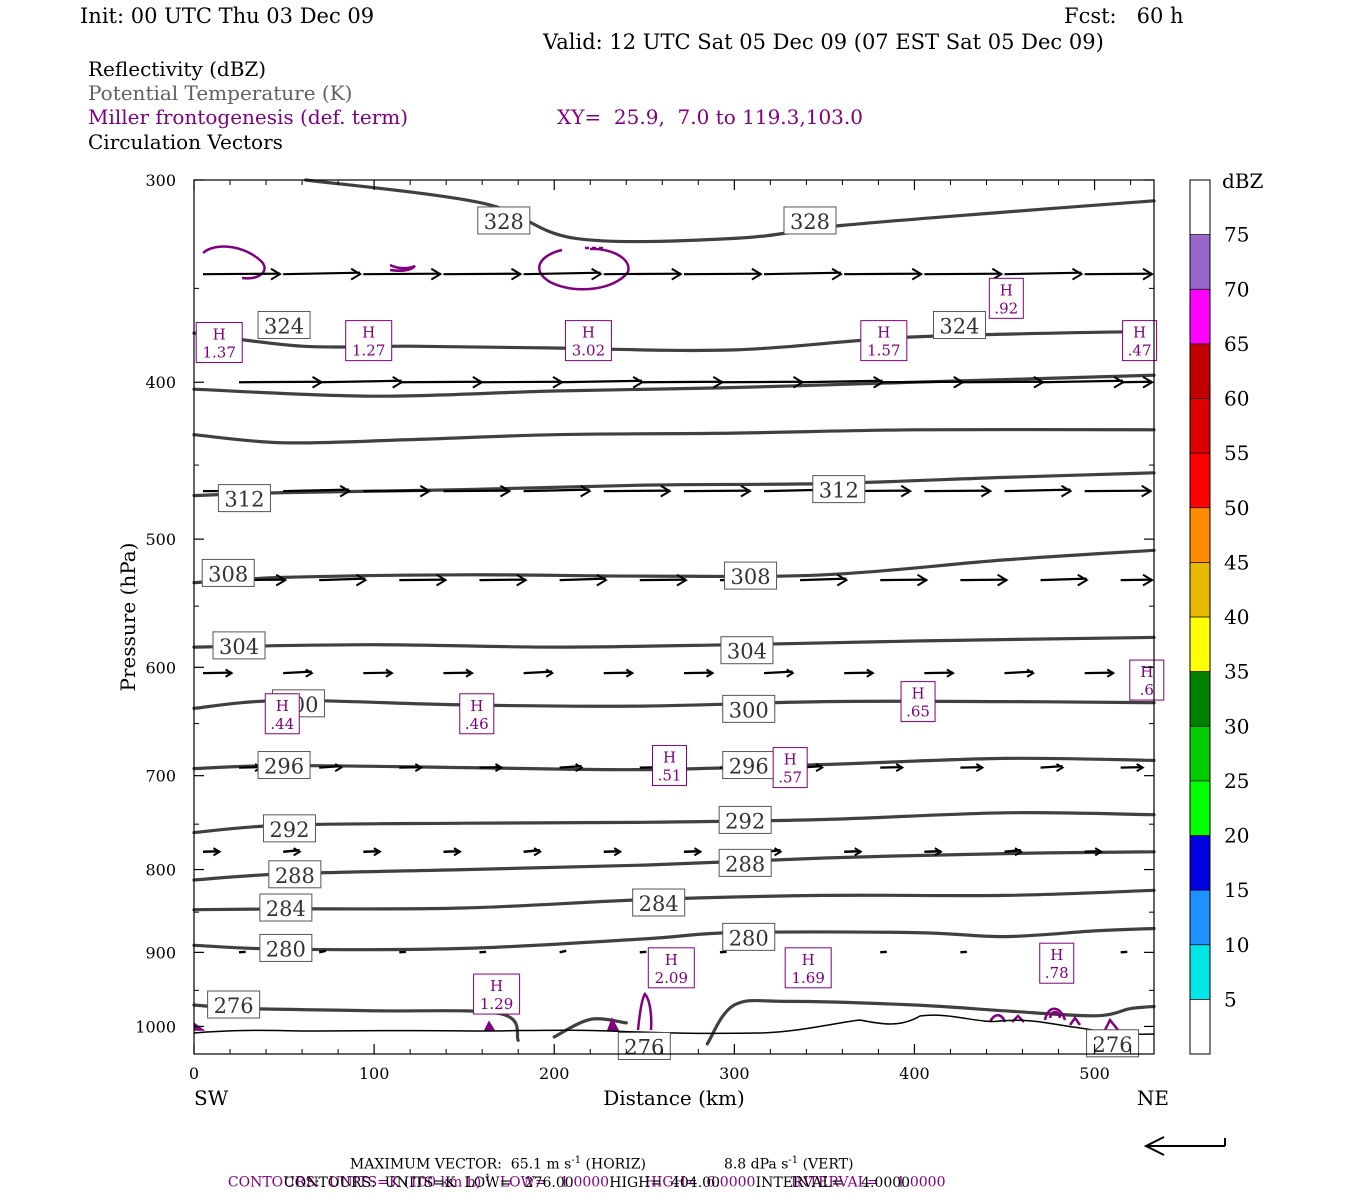  What do you see at coordinates (248, 117) in the screenshot?
I see `field-frontogenesis: Miller frontogenesis (def. term)` at bounding box center [248, 117].